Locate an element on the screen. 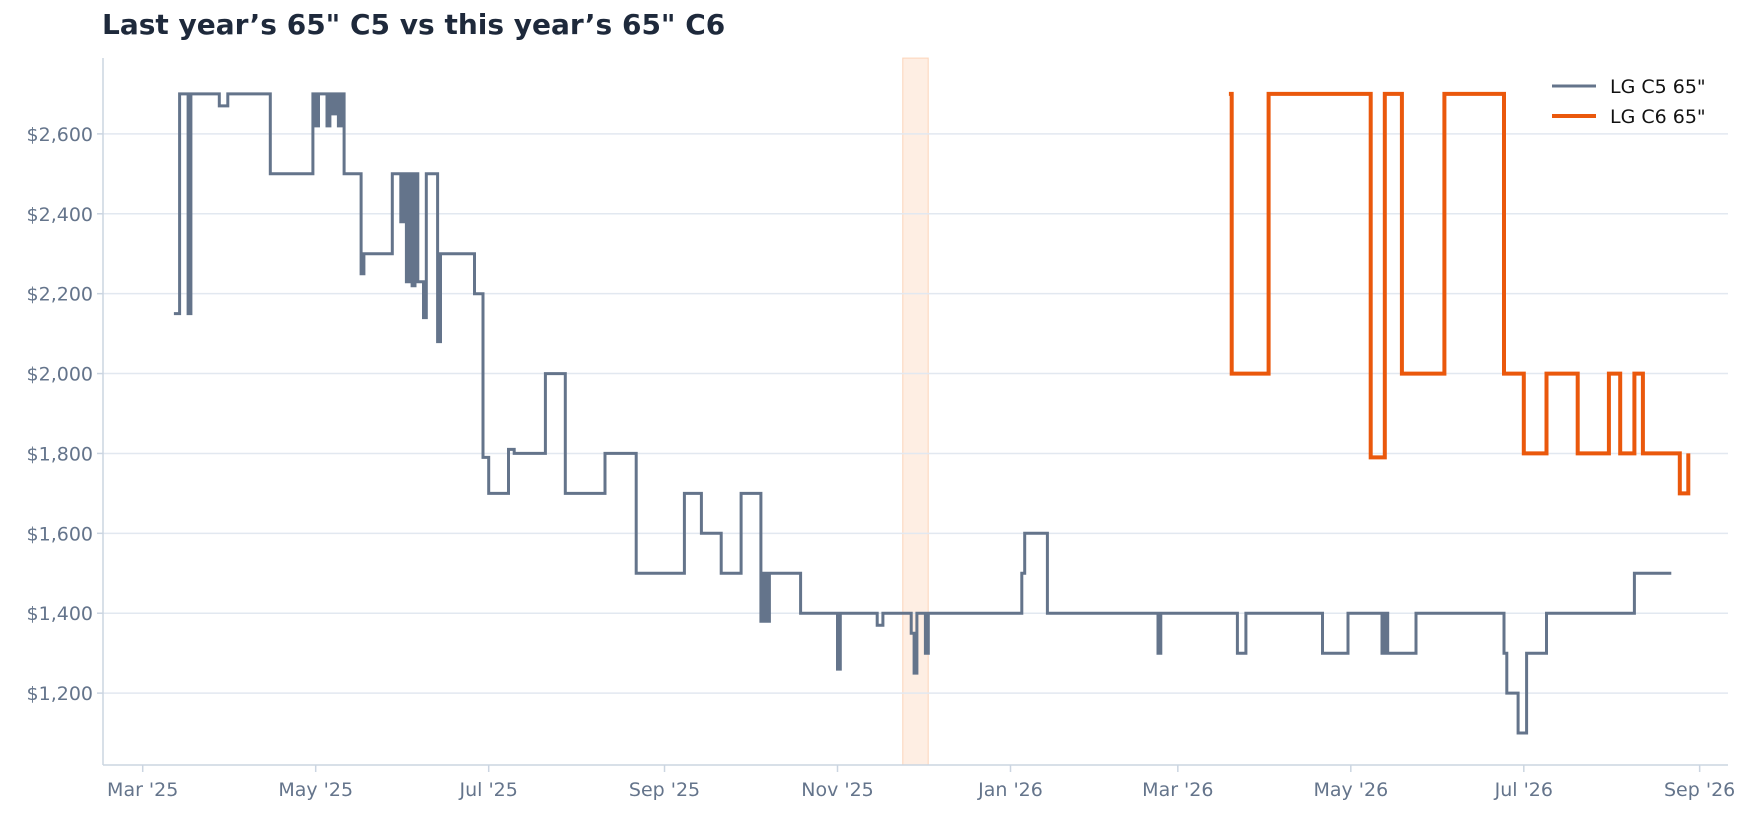 This screenshot has height=816, width=1744. y-tick-label: $1,400 is located at coordinates (60, 614).